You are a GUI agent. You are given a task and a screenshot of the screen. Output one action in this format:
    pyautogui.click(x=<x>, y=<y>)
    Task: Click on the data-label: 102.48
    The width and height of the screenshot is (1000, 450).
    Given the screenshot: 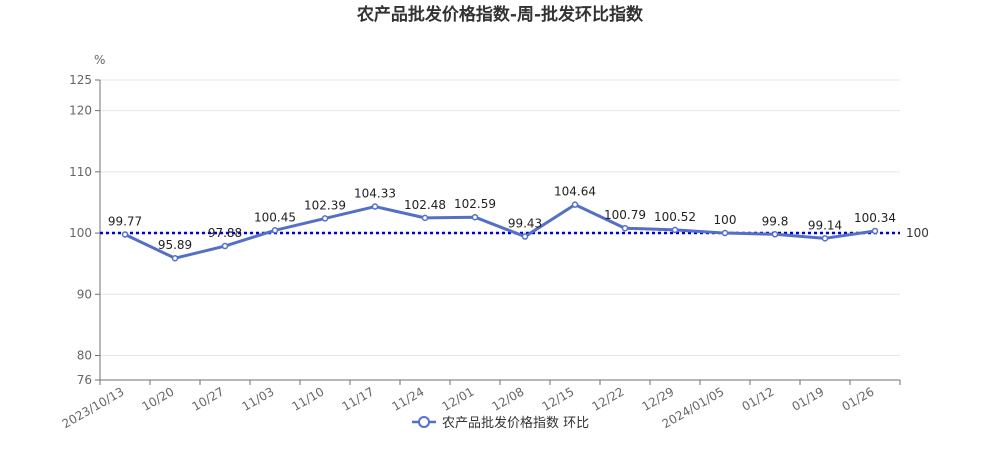 What is the action you would take?
    pyautogui.click(x=425, y=205)
    